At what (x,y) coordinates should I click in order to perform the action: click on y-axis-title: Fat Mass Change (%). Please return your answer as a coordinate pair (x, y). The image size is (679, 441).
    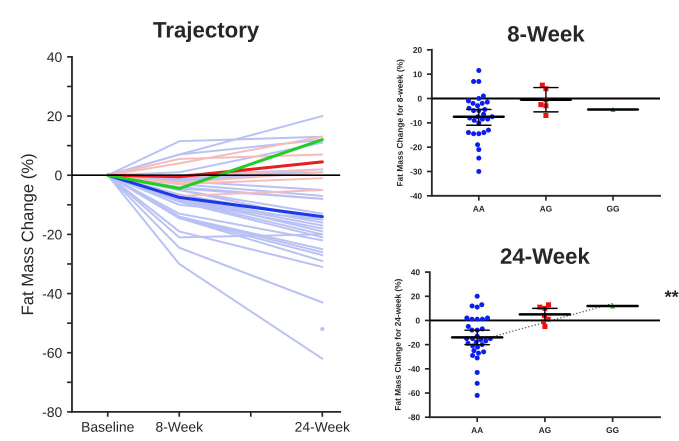
    Looking at the image, I should click on (29, 234).